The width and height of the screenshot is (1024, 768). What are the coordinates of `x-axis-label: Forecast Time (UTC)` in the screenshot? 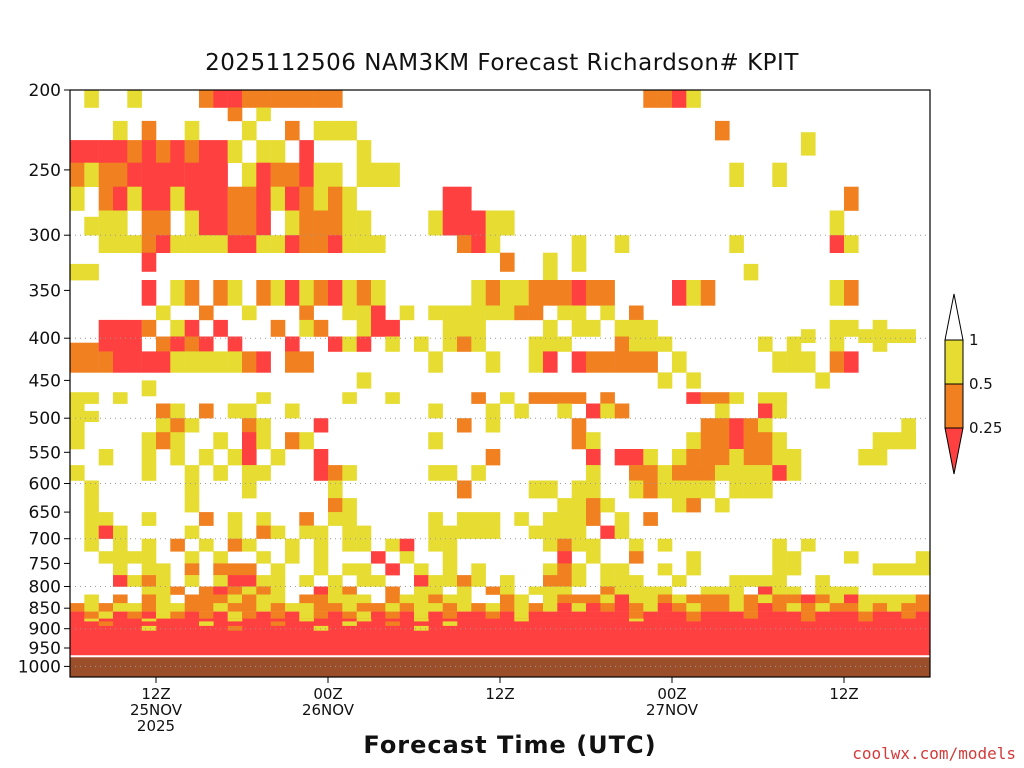 It's located at (510, 745).